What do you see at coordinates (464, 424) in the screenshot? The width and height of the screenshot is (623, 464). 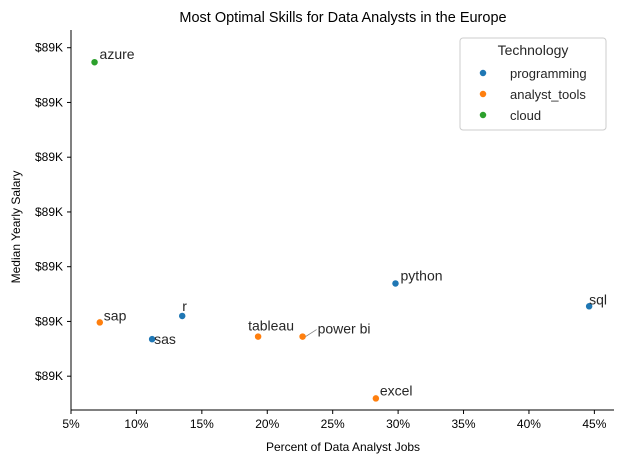 I see `x-tick-label: 35%` at bounding box center [464, 424].